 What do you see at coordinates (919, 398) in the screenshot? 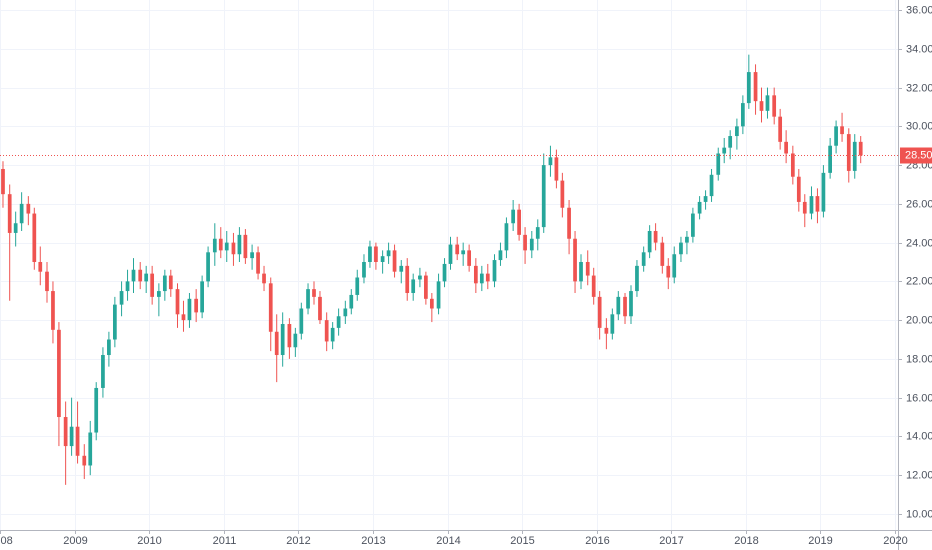
I see `y-tick-label: 16.00` at bounding box center [919, 398].